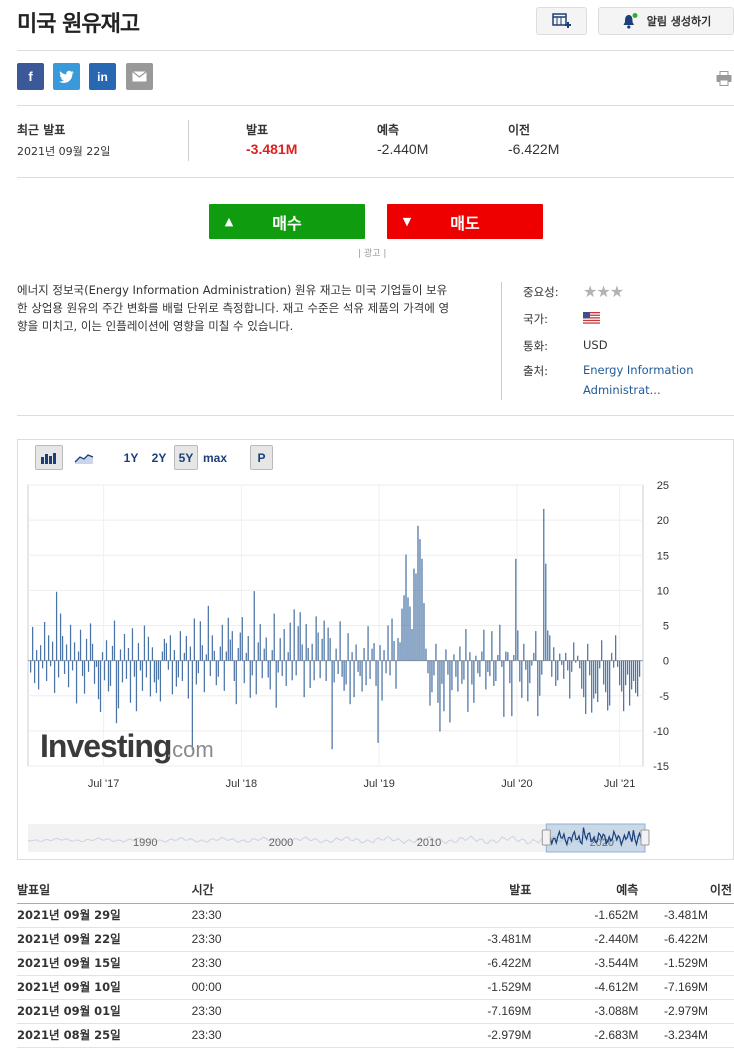 This screenshot has width=734, height=1058. Describe the element at coordinates (139, 76) in the screenshot. I see `email-share-button` at that location.